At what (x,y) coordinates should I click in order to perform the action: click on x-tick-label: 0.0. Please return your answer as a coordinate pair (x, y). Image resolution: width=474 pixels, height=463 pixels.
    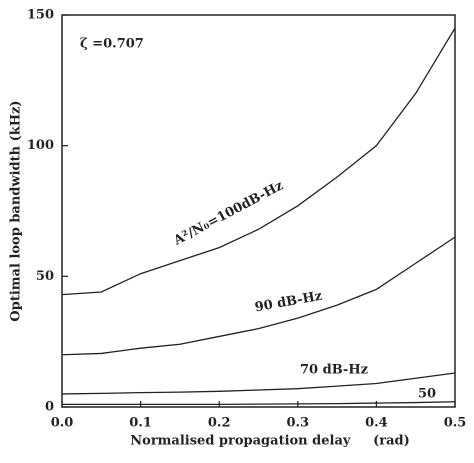
    Looking at the image, I should click on (62, 423).